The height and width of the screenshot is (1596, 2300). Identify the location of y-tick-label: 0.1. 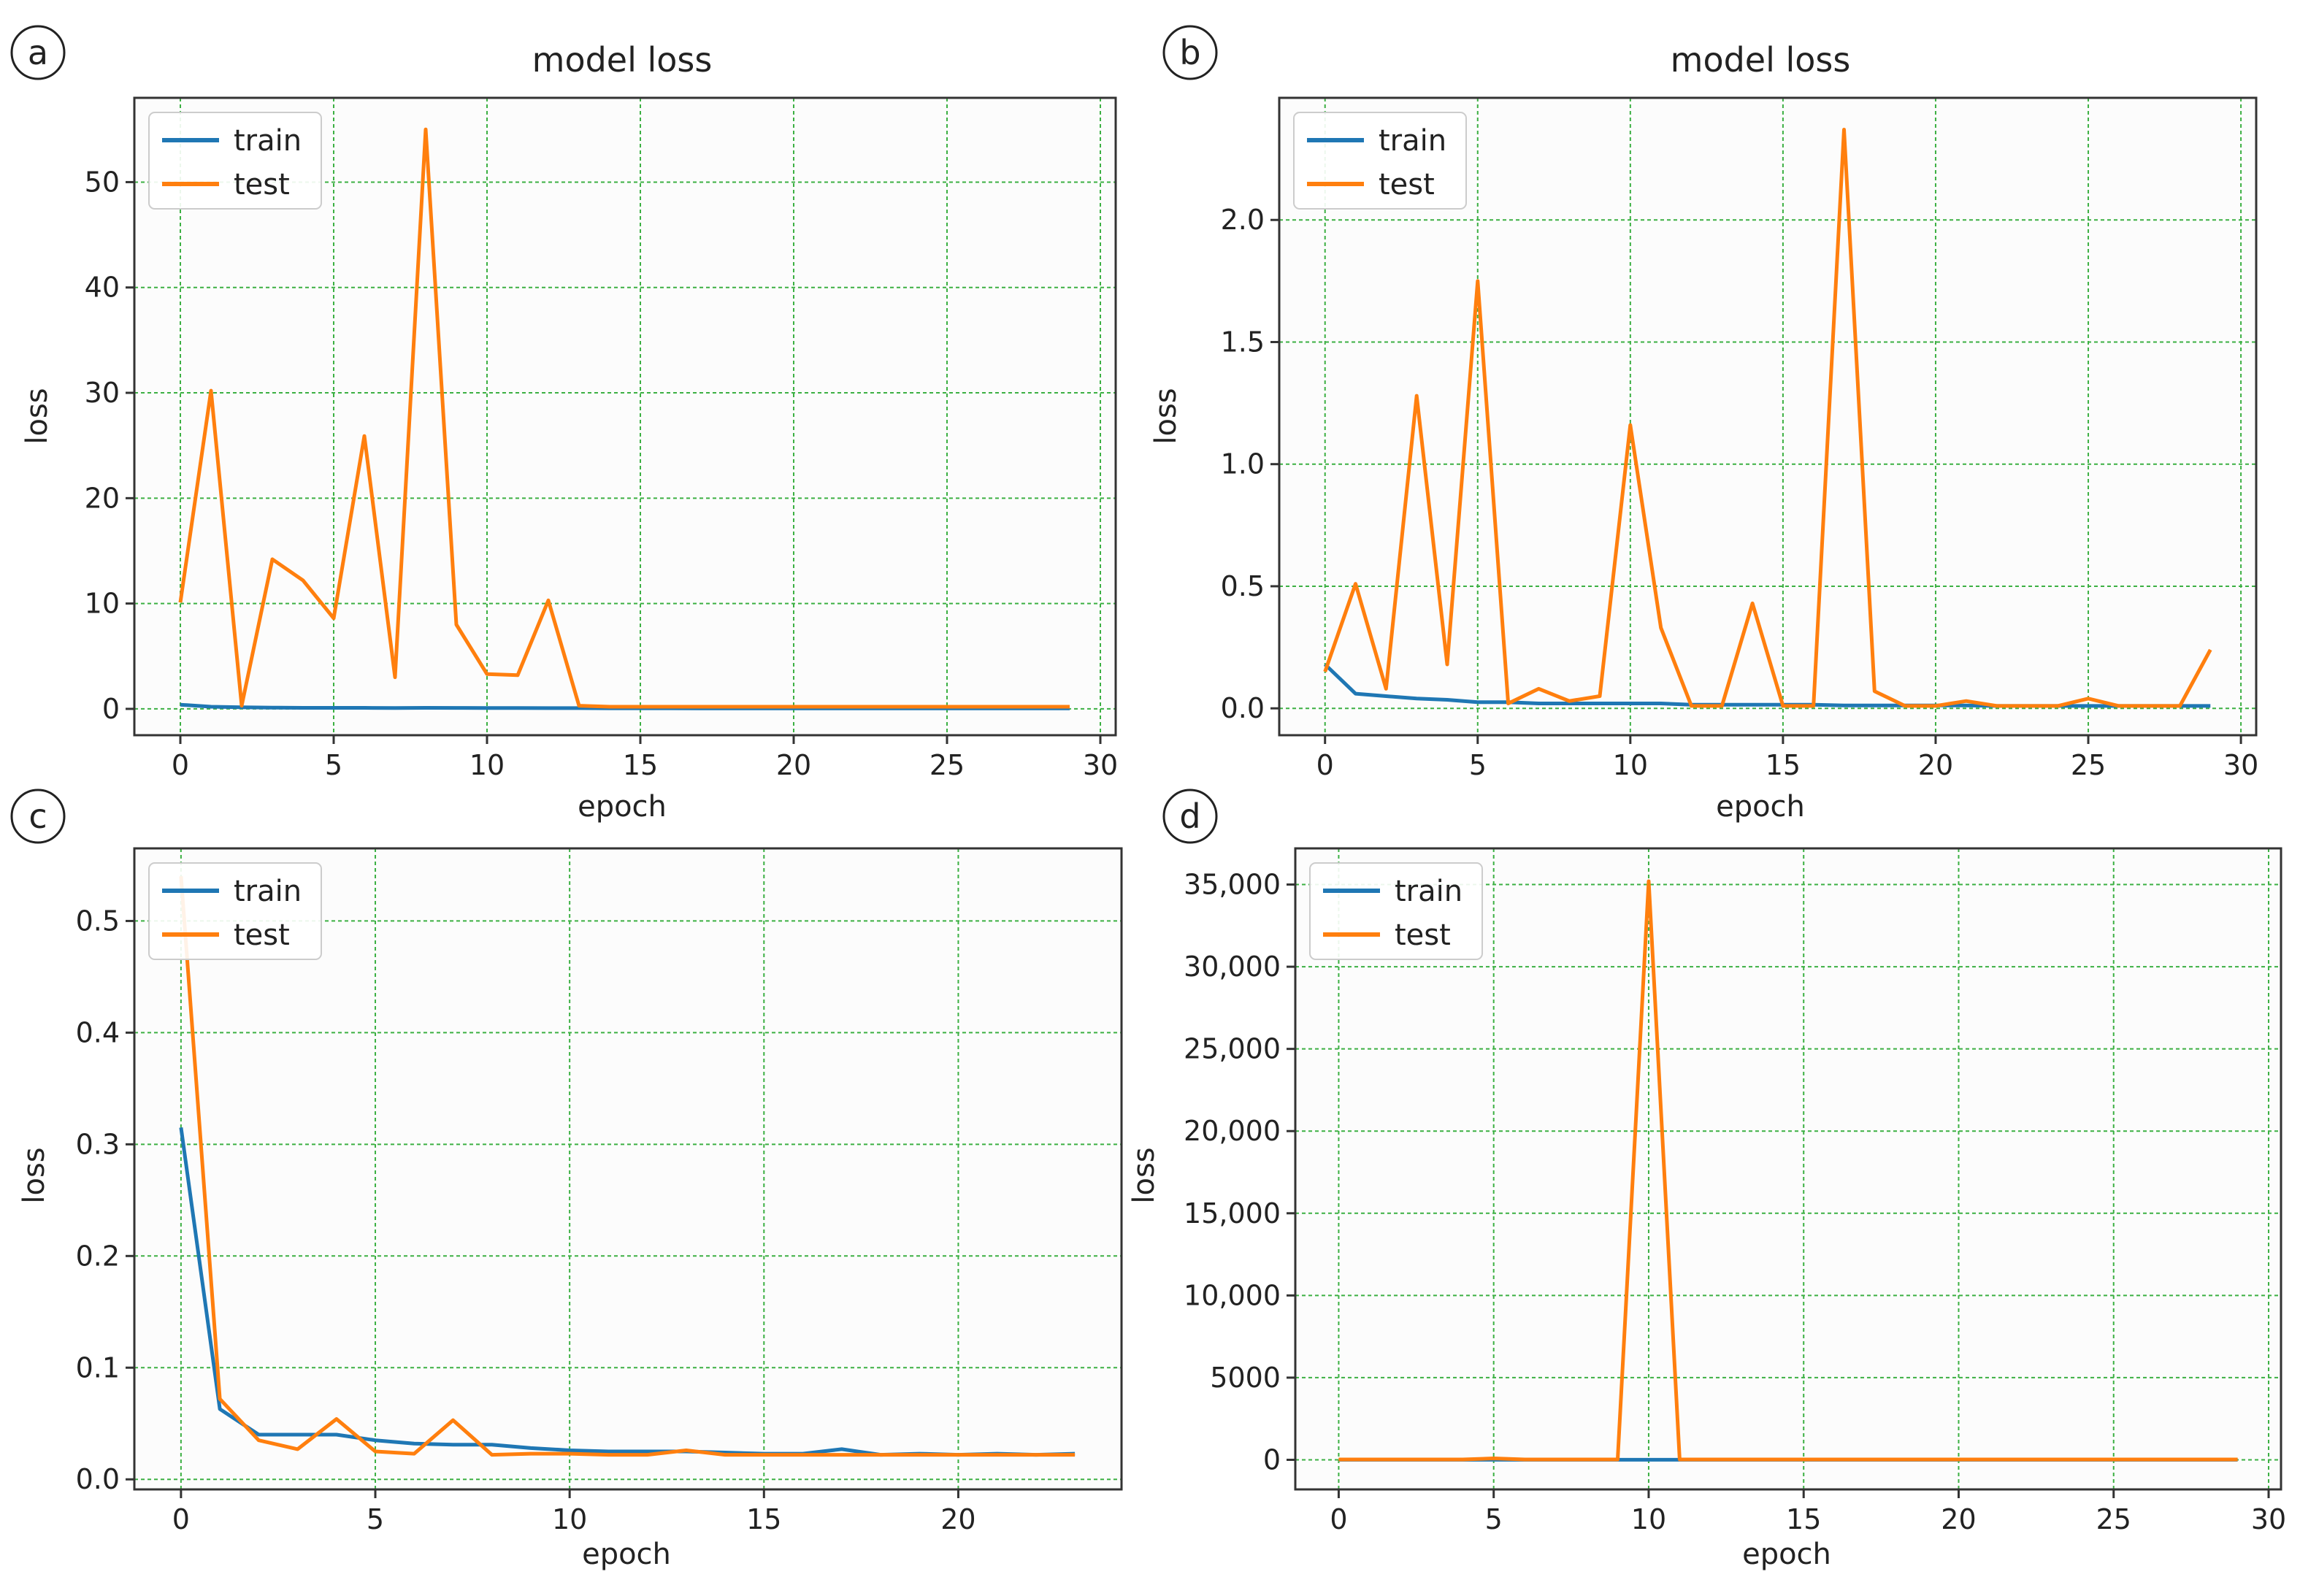
(98, 1367).